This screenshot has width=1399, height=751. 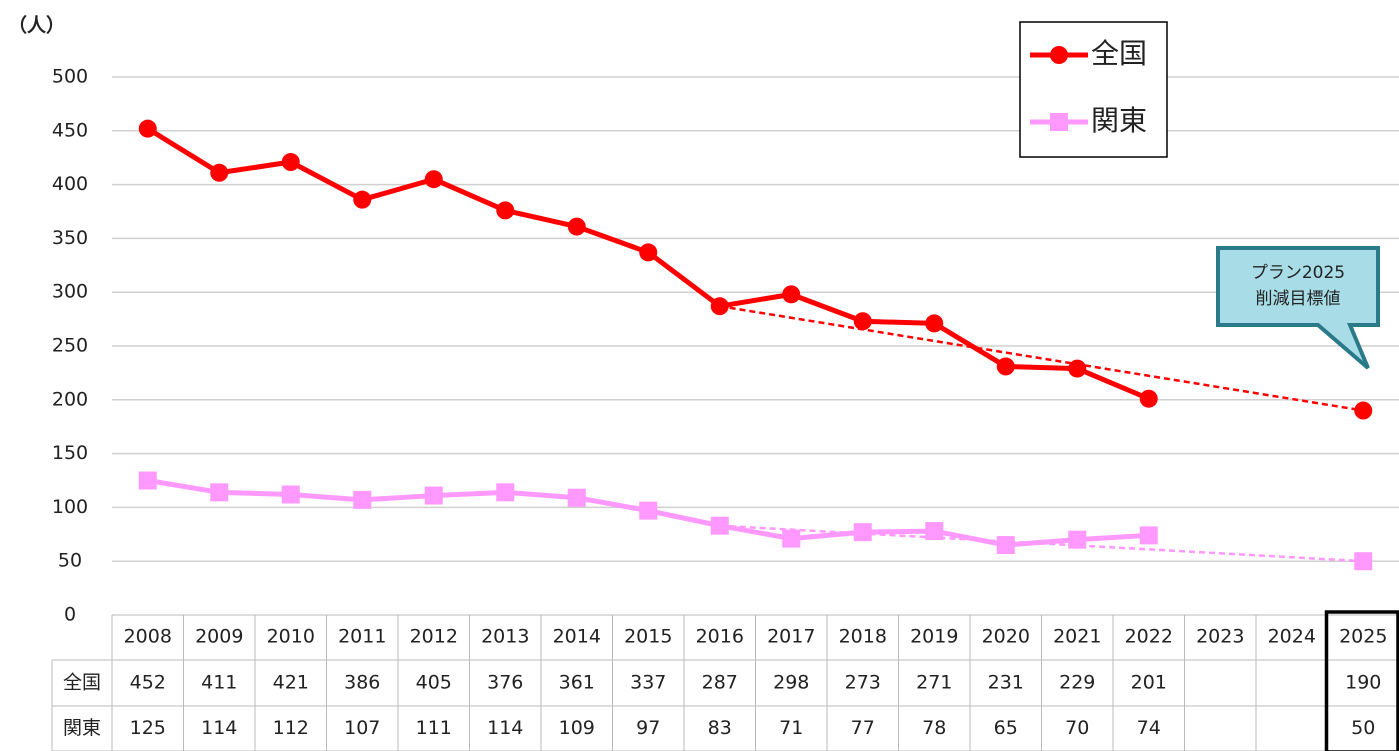 What do you see at coordinates (1077, 637) in the screenshot?
I see `x-tick-label: 2021` at bounding box center [1077, 637].